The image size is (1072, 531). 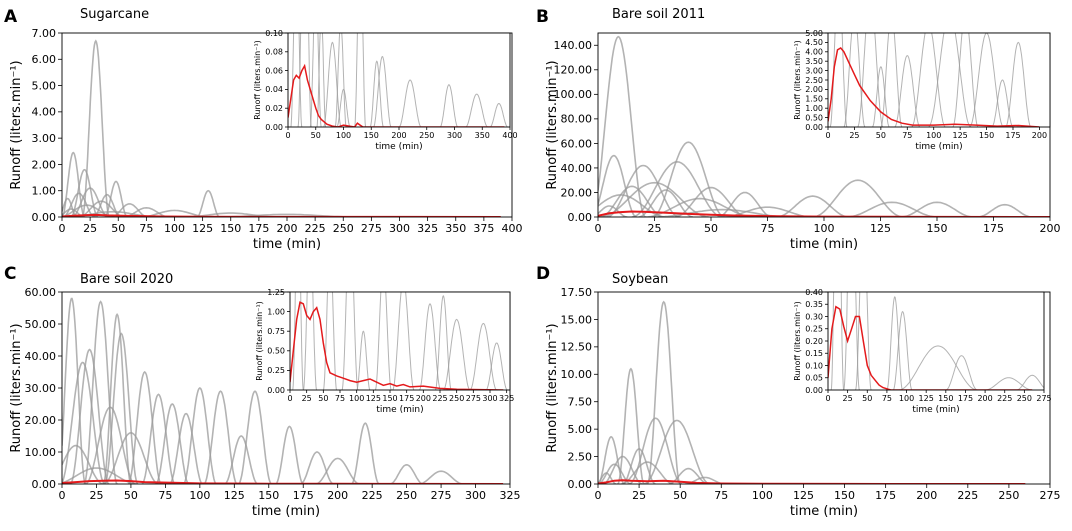 I want to click on inset-xtick-label: 400, so click(x=509, y=135).